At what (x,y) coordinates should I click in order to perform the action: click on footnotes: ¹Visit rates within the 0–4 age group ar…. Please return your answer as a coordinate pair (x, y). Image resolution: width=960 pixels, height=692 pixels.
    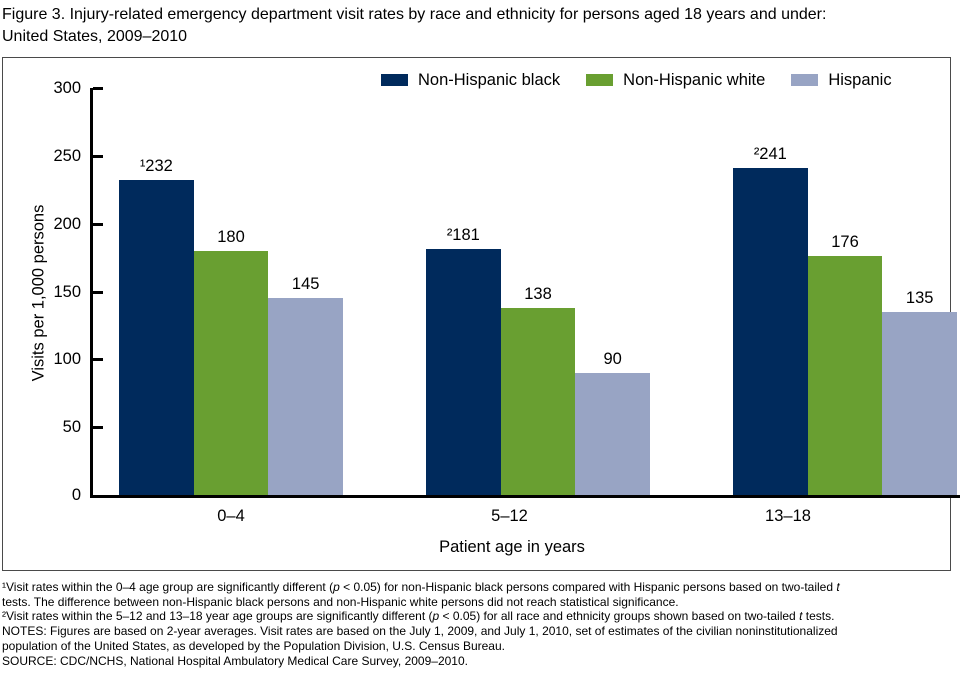
    Looking at the image, I should click on (480, 624).